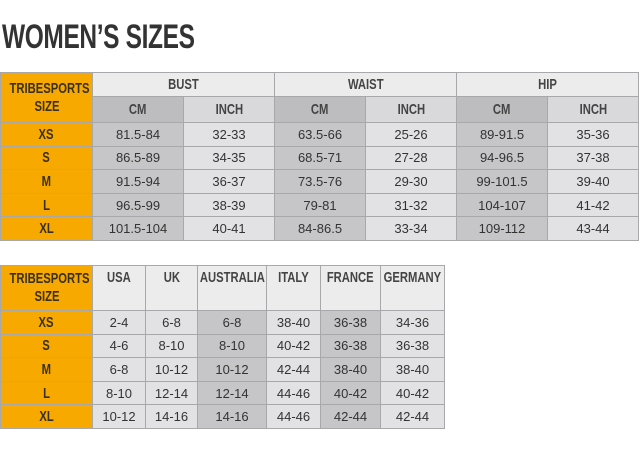  Describe the element at coordinates (350, 288) in the screenshot. I see `column-header: FRANCE` at that location.